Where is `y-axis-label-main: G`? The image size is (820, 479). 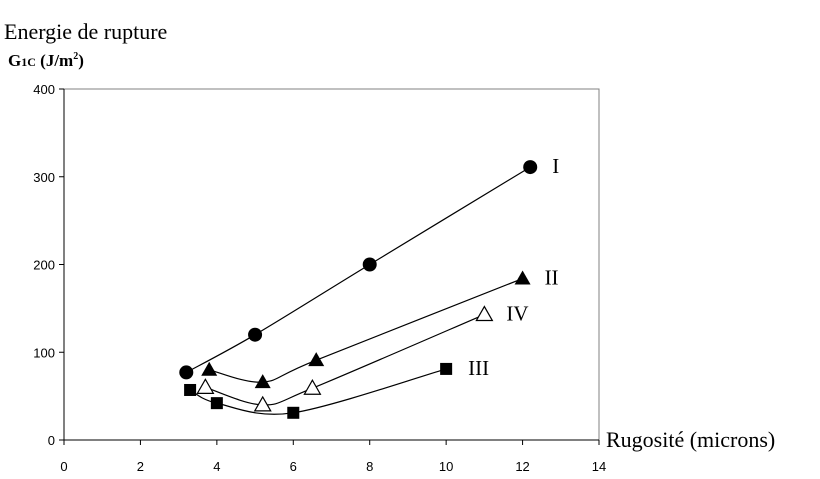 y-axis-label-main: G is located at coordinates (14, 60).